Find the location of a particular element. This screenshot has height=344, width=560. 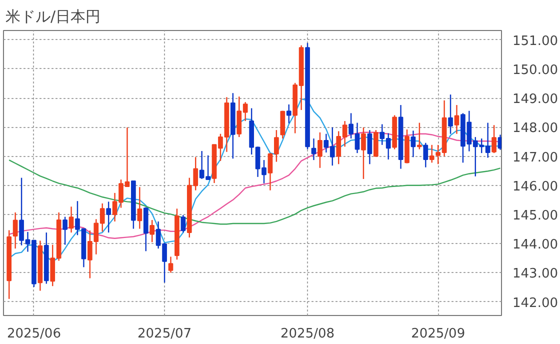

y-tick-label: 148.00 is located at coordinates (535, 128).